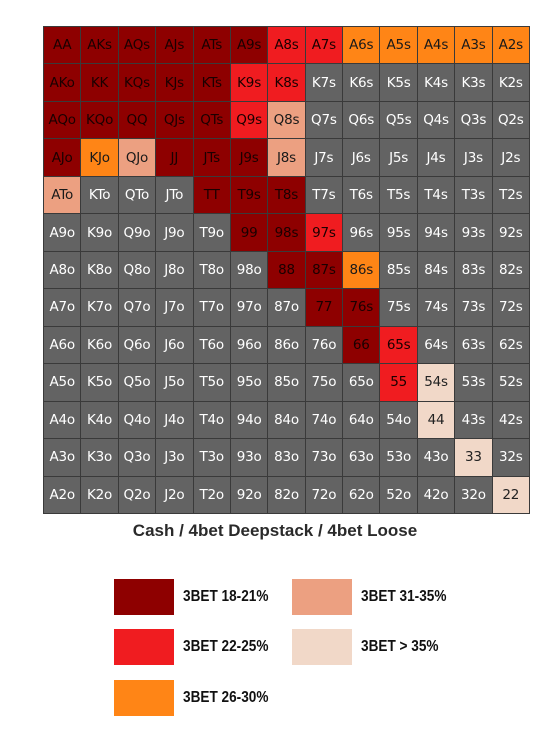  Describe the element at coordinates (100, 270) in the screenshot. I see `hand-cell-k8o: K8o` at that location.